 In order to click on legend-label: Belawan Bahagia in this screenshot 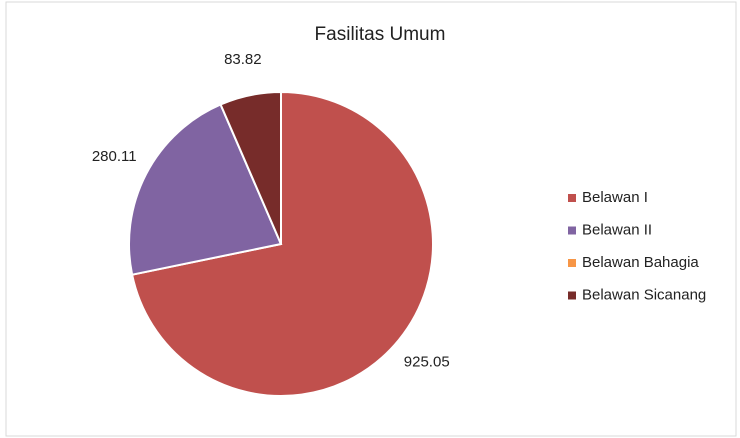, I will do `click(640, 262)`.